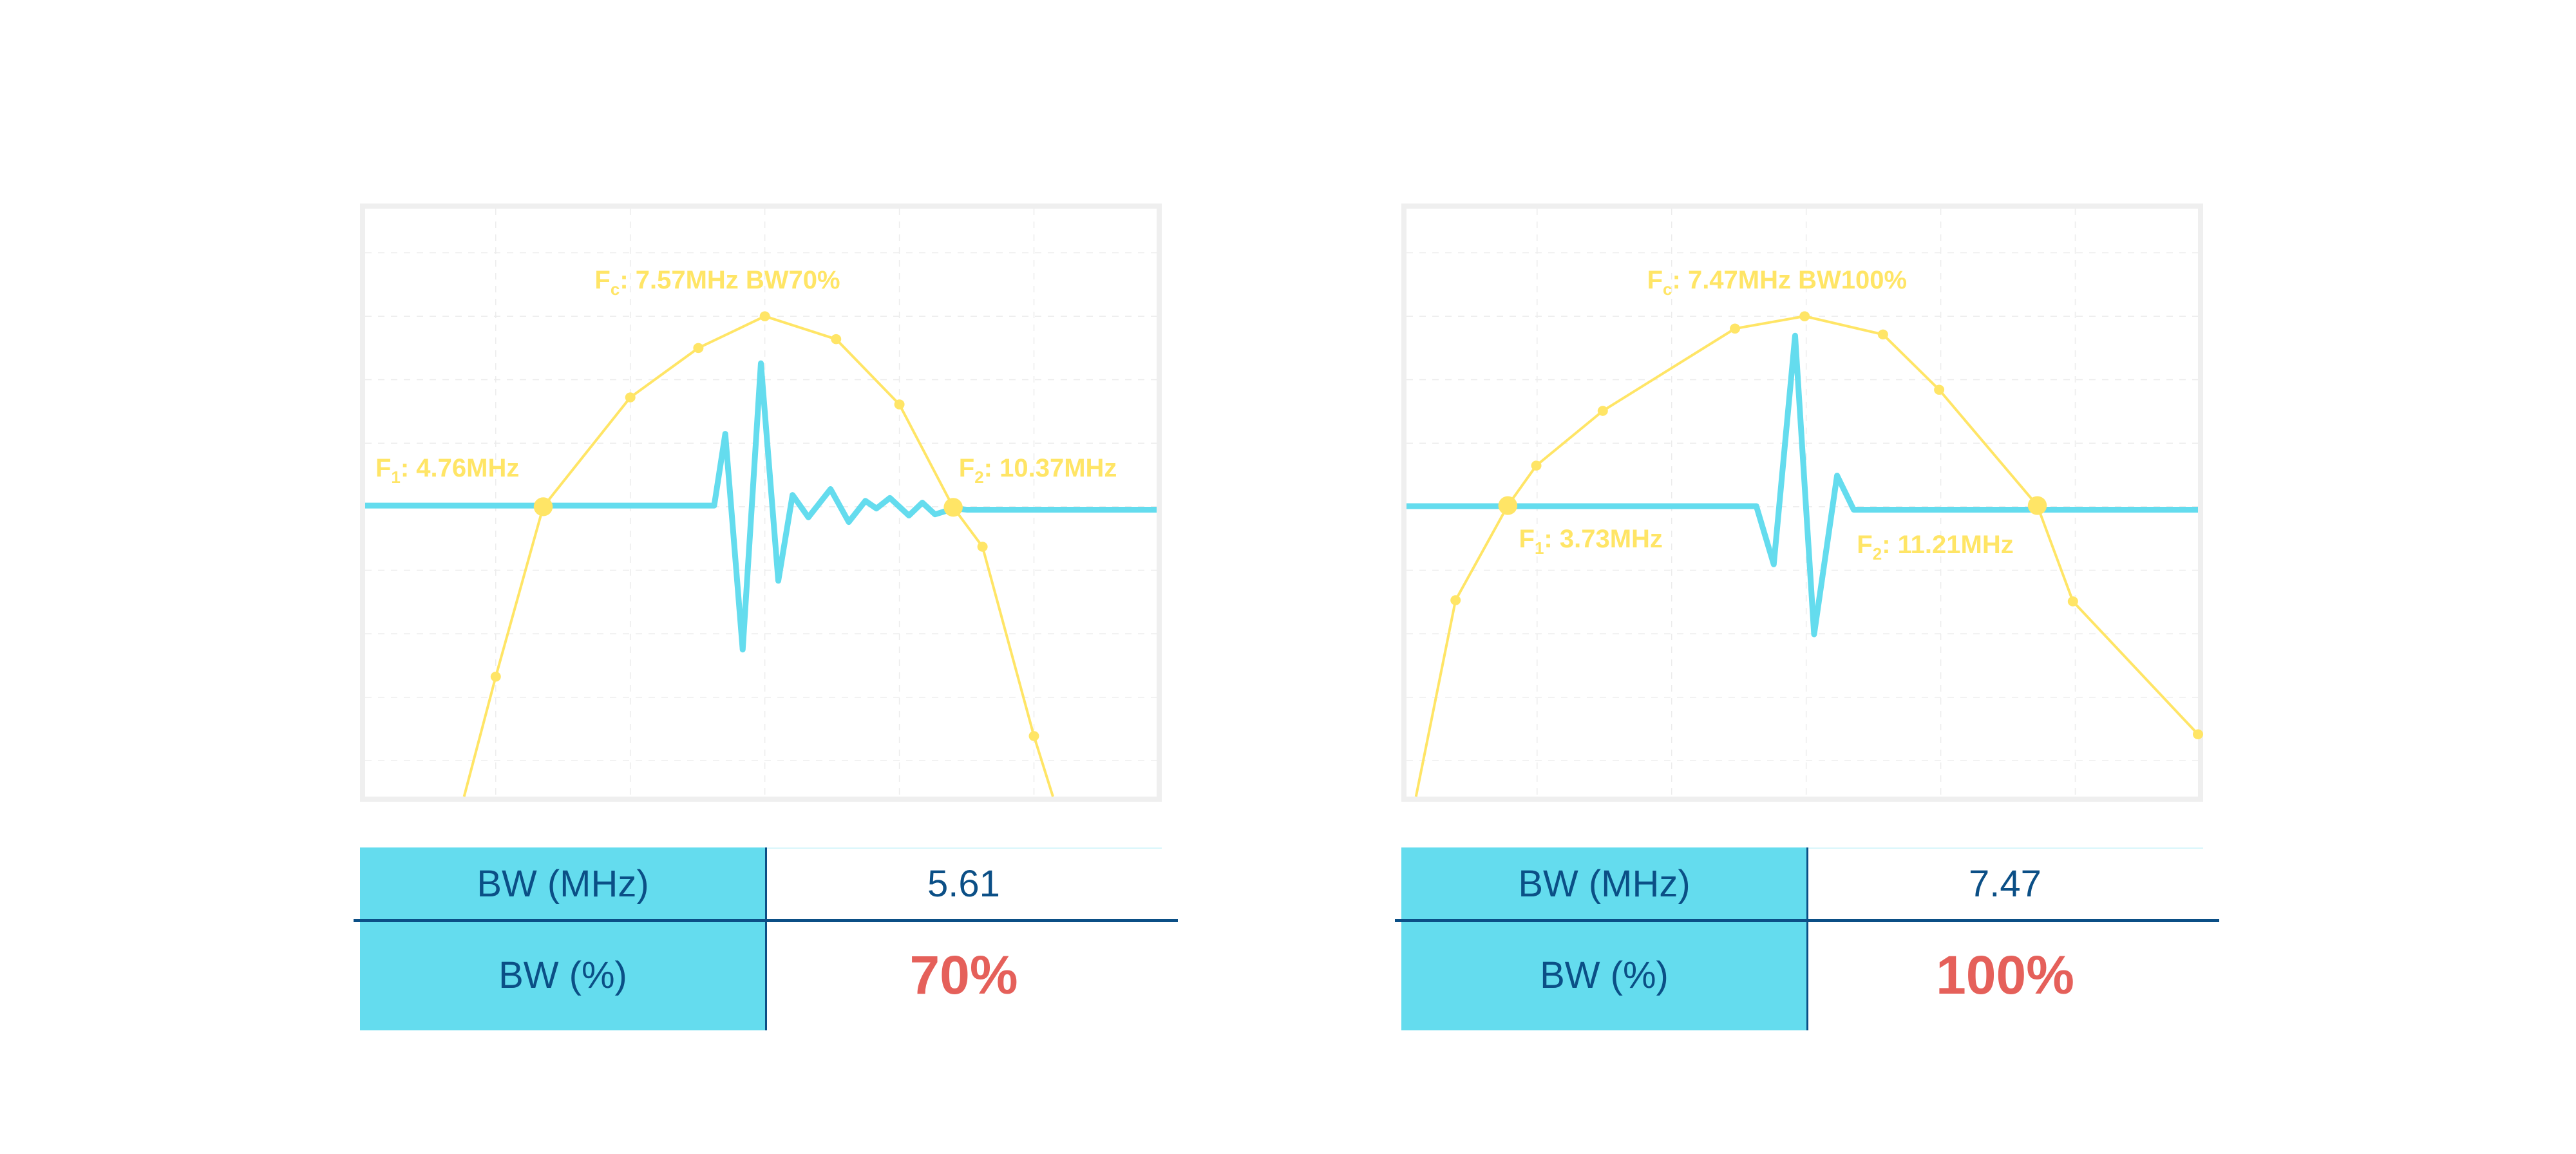 The width and height of the screenshot is (2576, 1154). Describe the element at coordinates (964, 884) in the screenshot. I see `bw-mhz-value: 5.61` at that location.